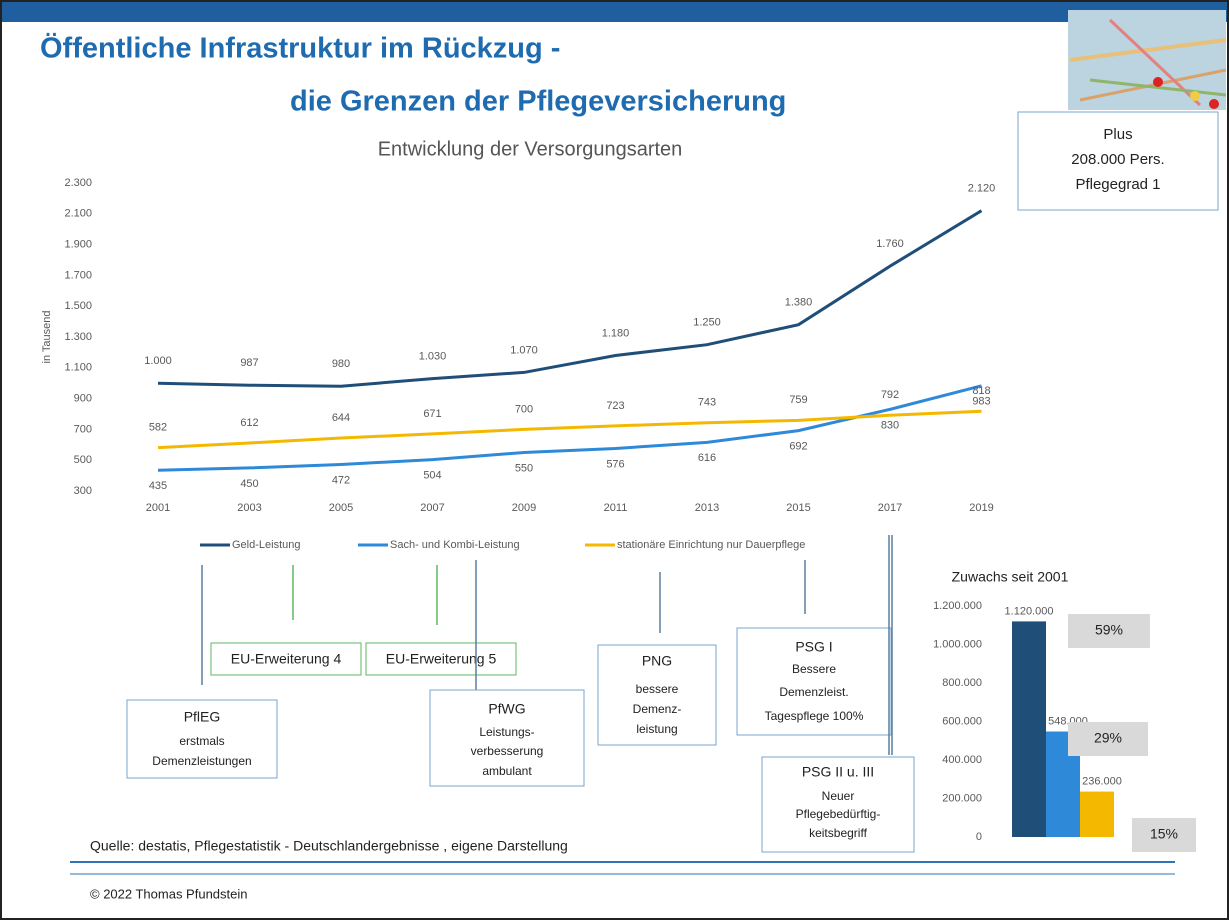 The image size is (1229, 920). I want to click on data-label: 1.760, so click(890, 244).